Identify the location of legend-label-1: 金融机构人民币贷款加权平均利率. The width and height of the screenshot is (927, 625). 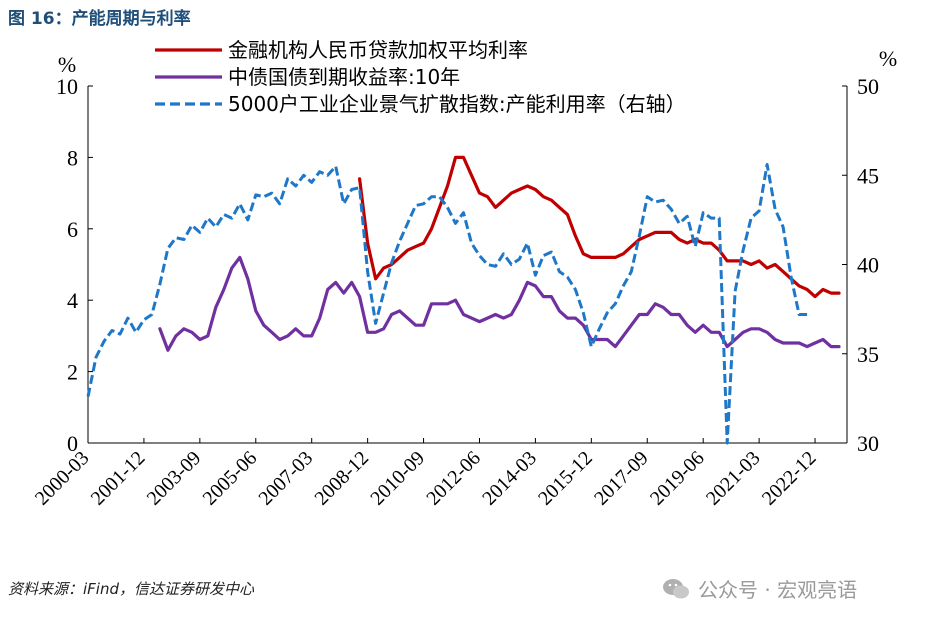
(378, 50).